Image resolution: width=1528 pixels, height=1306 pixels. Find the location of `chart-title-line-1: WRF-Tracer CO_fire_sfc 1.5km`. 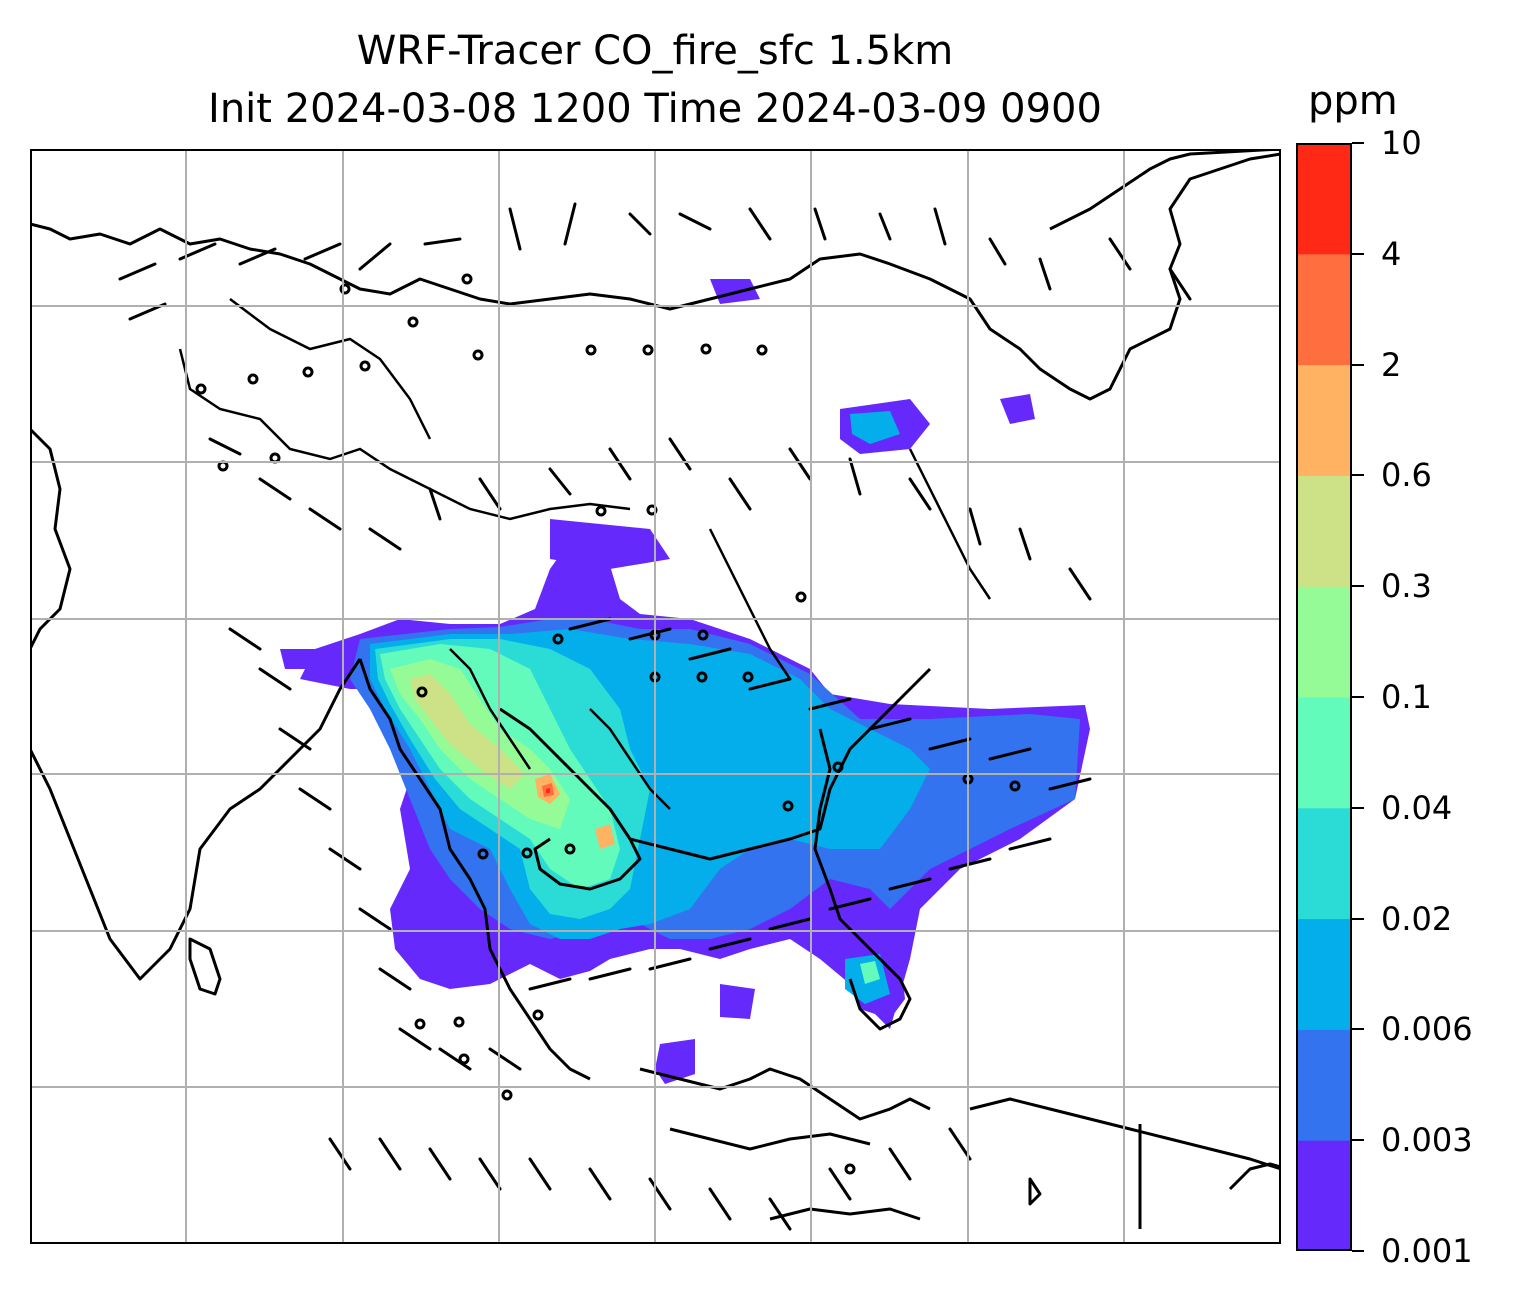

chart-title-line-1: WRF-Tracer CO_fire_sfc 1.5km is located at coordinates (655, 51).